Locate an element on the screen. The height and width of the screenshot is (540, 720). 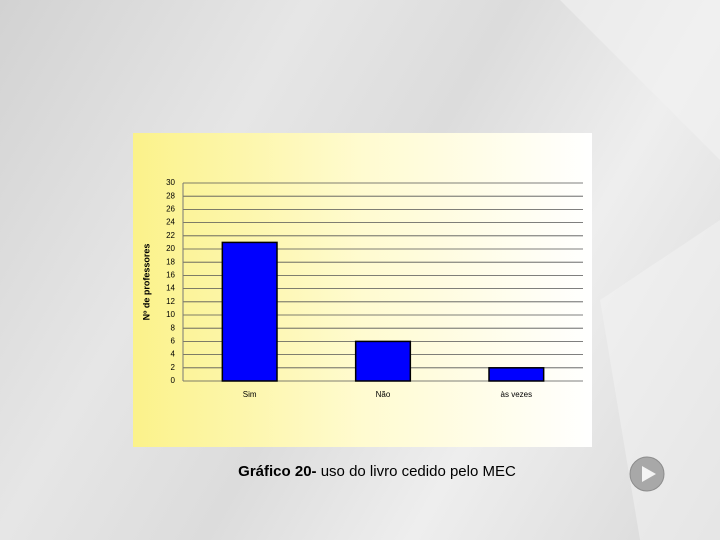
y-tick-label: 26 is located at coordinates (170, 209).